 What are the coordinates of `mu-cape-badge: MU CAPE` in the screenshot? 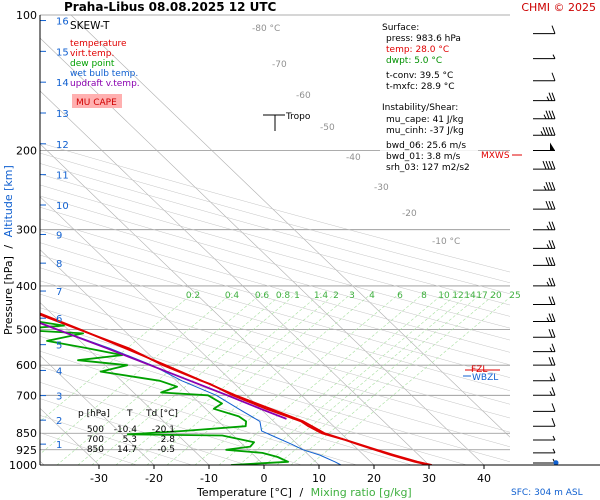 It's located at (96, 103).